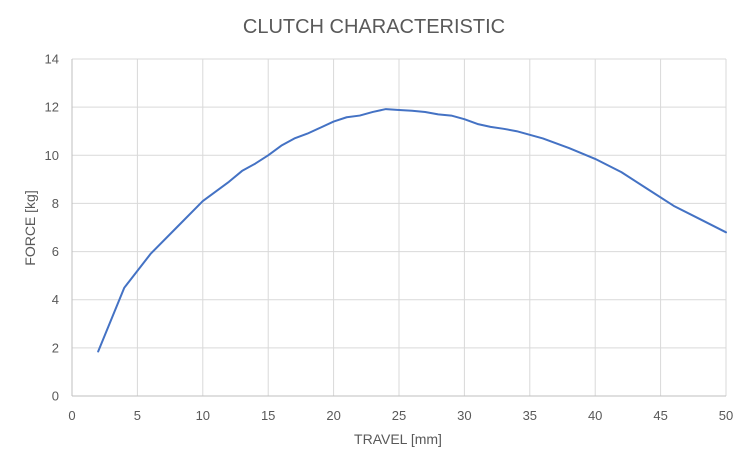  Describe the element at coordinates (55, 203) in the screenshot. I see `y-tick-label: 8` at that location.